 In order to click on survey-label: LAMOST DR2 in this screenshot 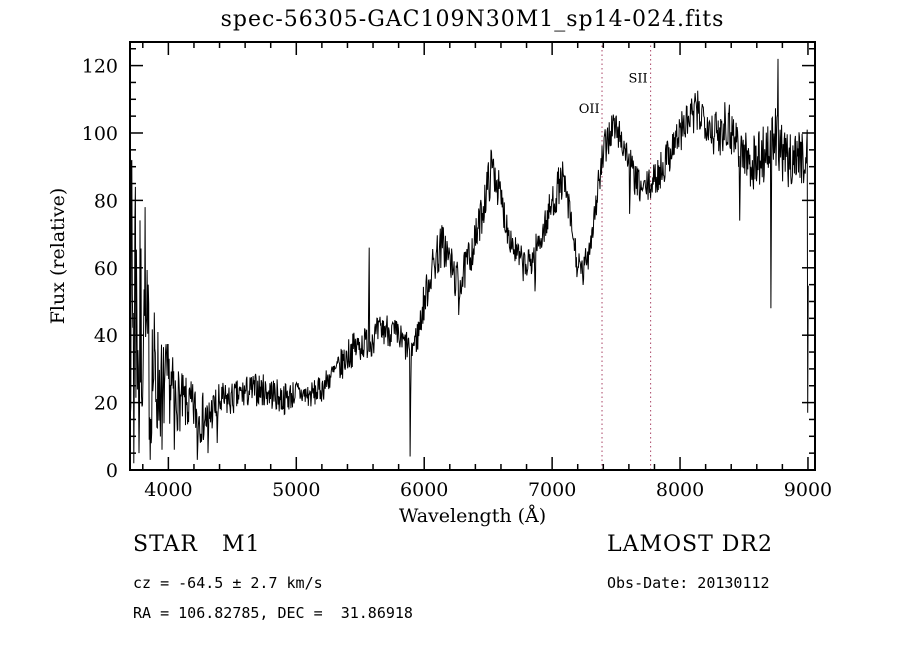, I will do `click(690, 544)`.